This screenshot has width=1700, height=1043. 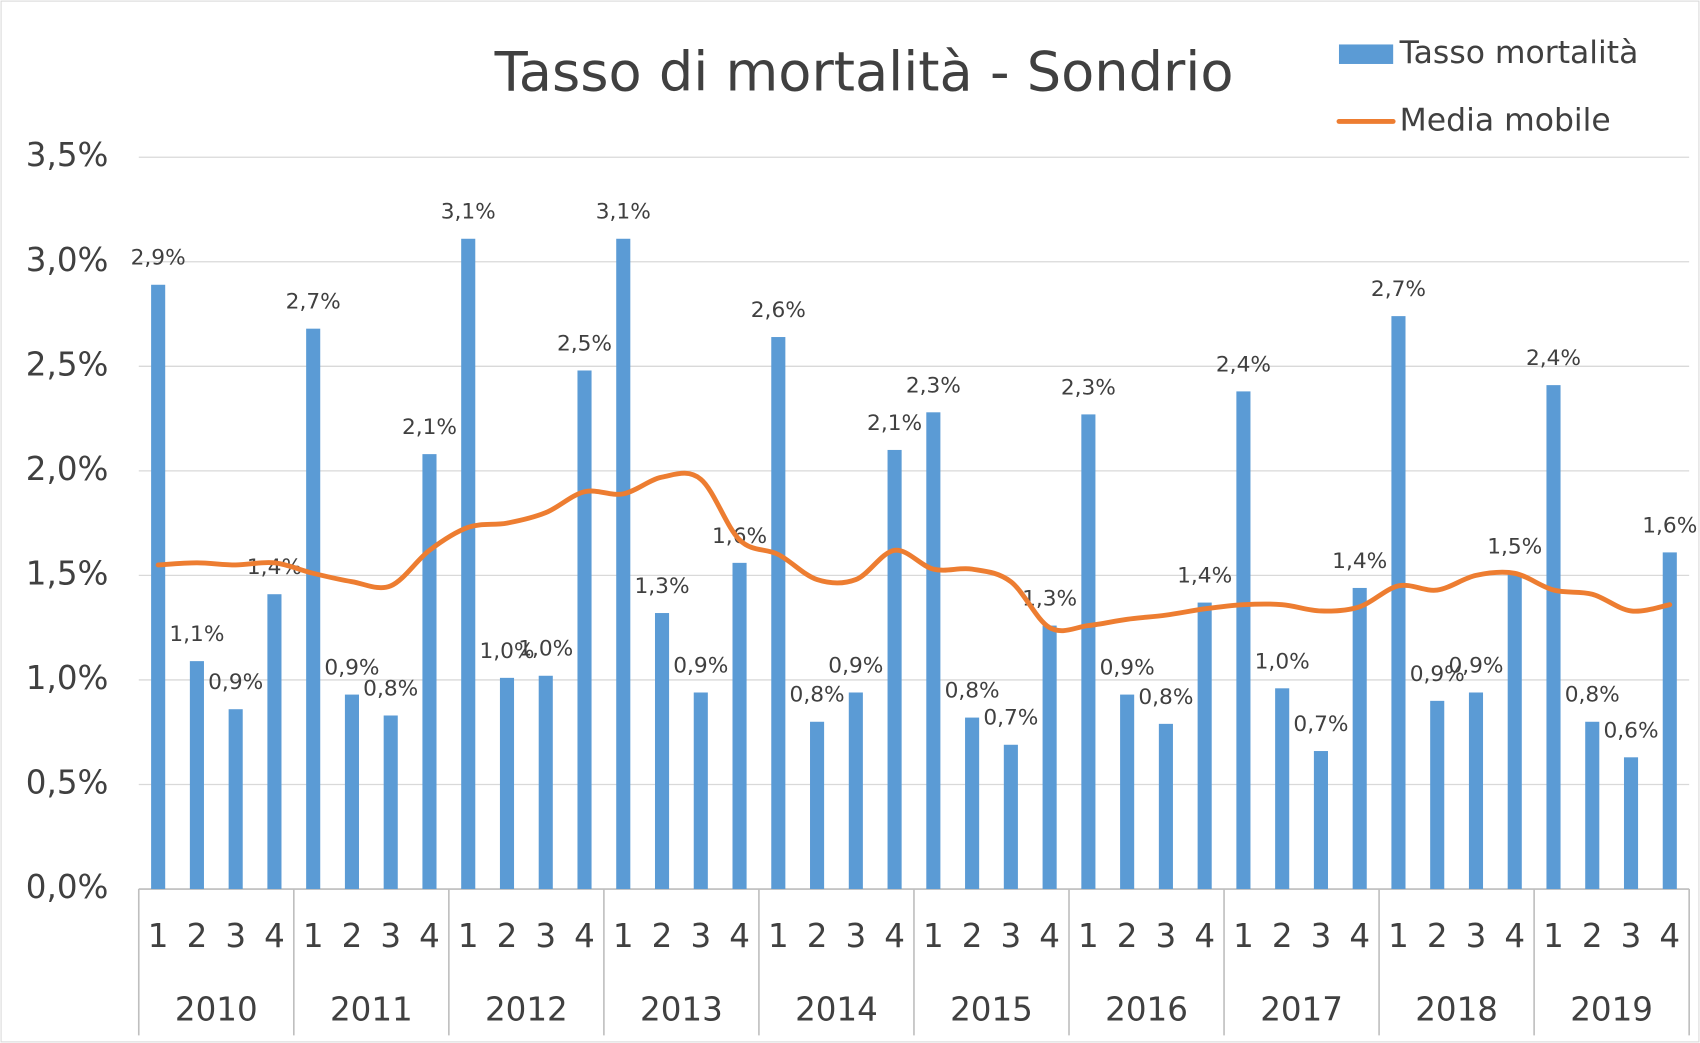 What do you see at coordinates (1519, 53) in the screenshot?
I see `legend-label: Tasso mortalità` at bounding box center [1519, 53].